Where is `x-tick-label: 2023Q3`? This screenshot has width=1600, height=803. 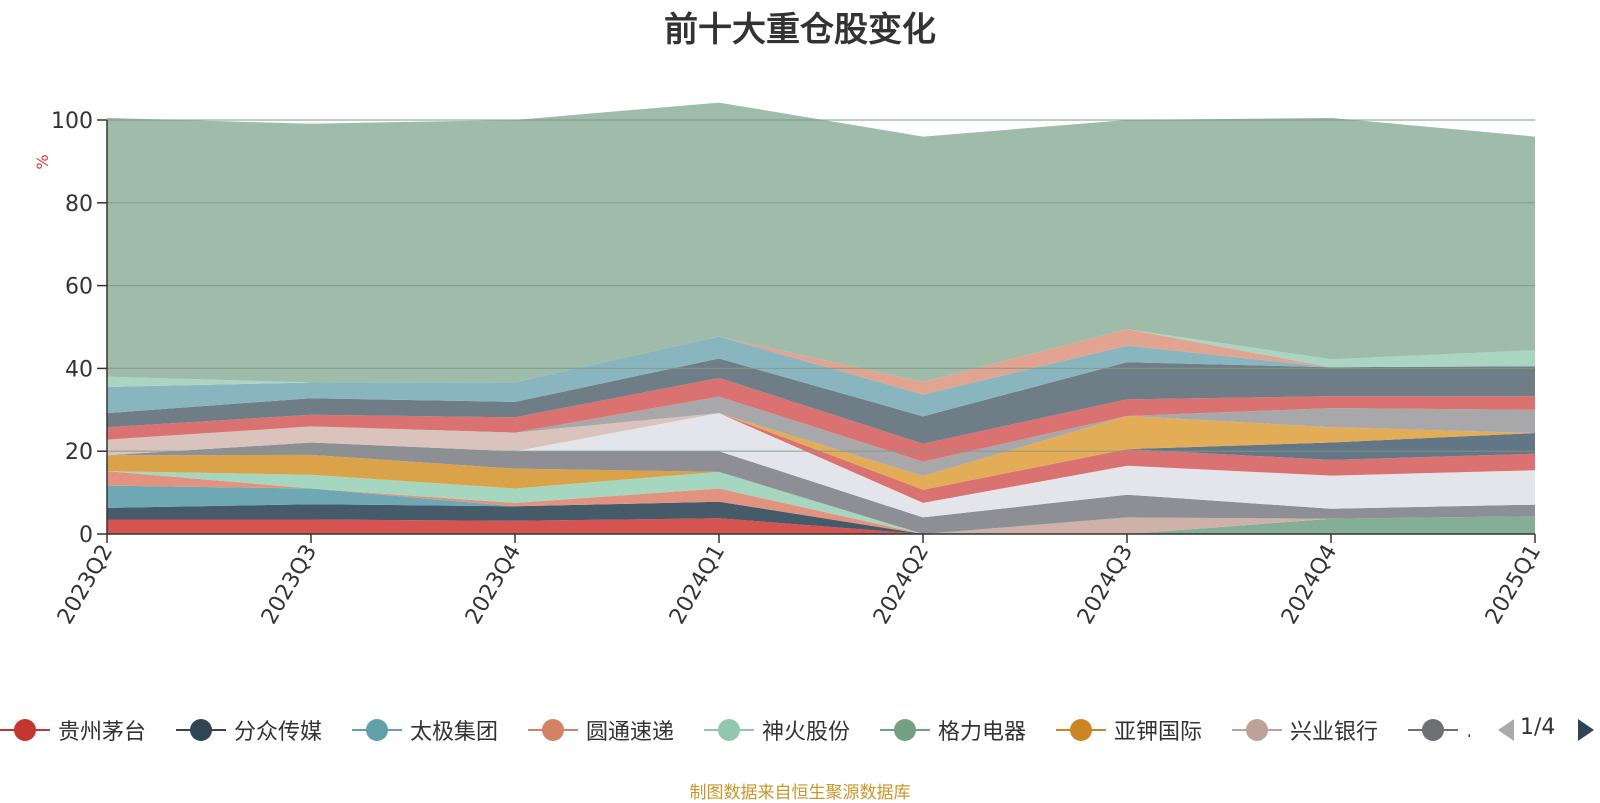
x-tick-label: 2023Q3 is located at coordinates (289, 585).